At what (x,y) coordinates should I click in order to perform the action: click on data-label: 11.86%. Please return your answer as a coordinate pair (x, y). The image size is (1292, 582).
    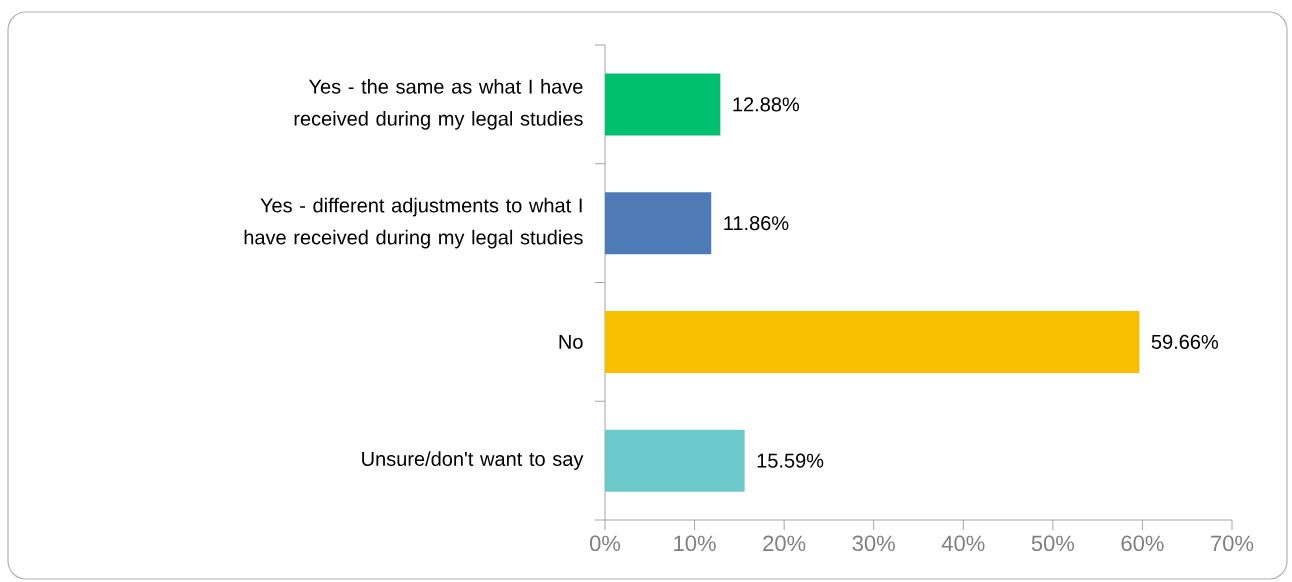
    Looking at the image, I should click on (756, 223).